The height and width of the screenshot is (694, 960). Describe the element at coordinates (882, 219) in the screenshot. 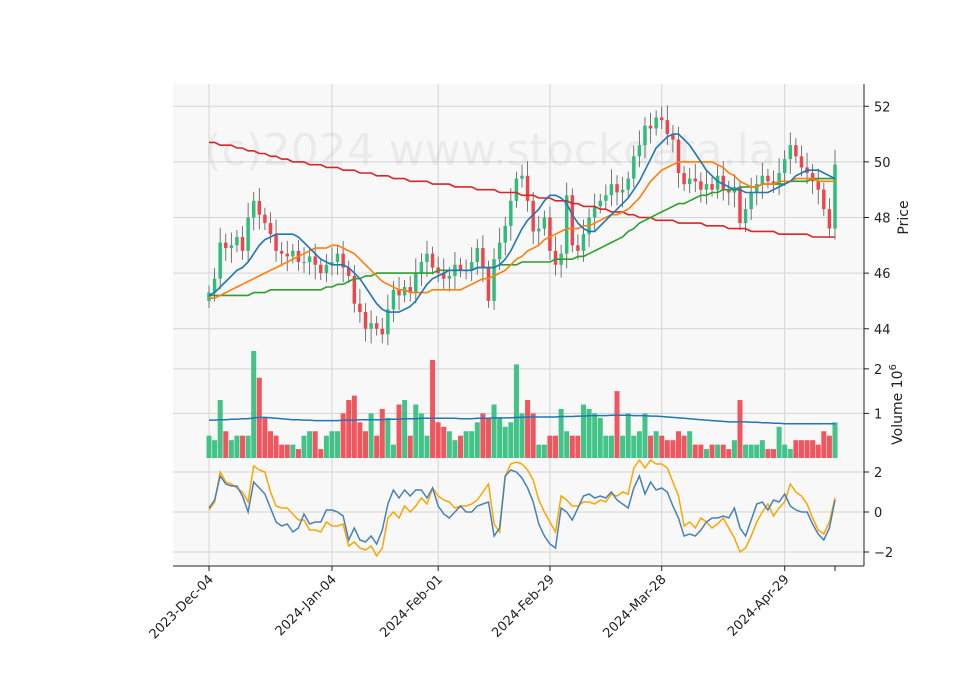

I see `price-y-tick-label: 48` at that location.